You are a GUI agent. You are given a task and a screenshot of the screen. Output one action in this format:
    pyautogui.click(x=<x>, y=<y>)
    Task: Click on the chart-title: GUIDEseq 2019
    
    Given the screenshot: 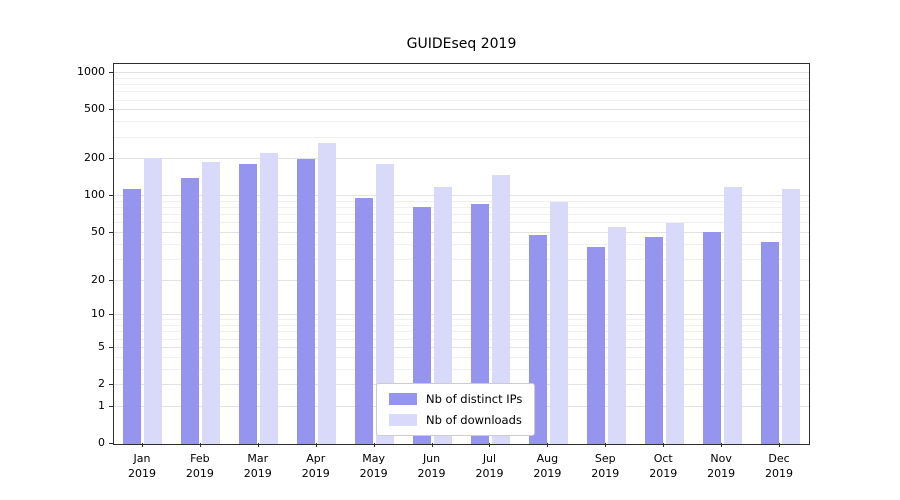 What is the action you would take?
    pyautogui.click(x=461, y=44)
    